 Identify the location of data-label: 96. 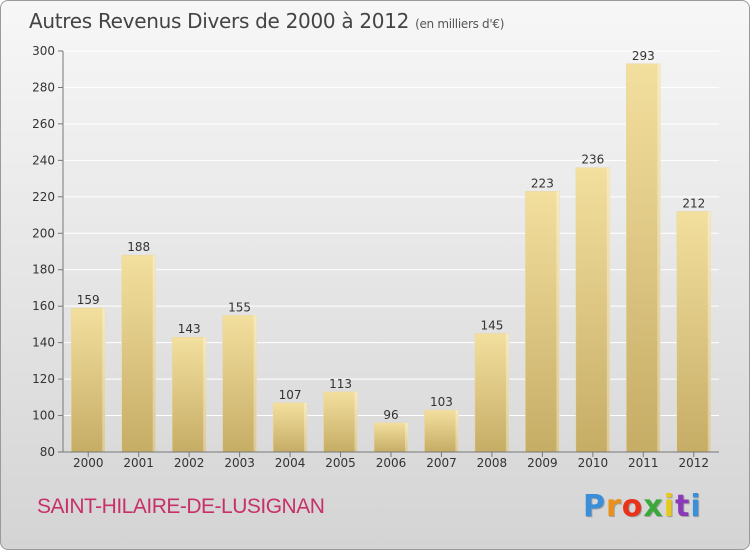
(390, 415).